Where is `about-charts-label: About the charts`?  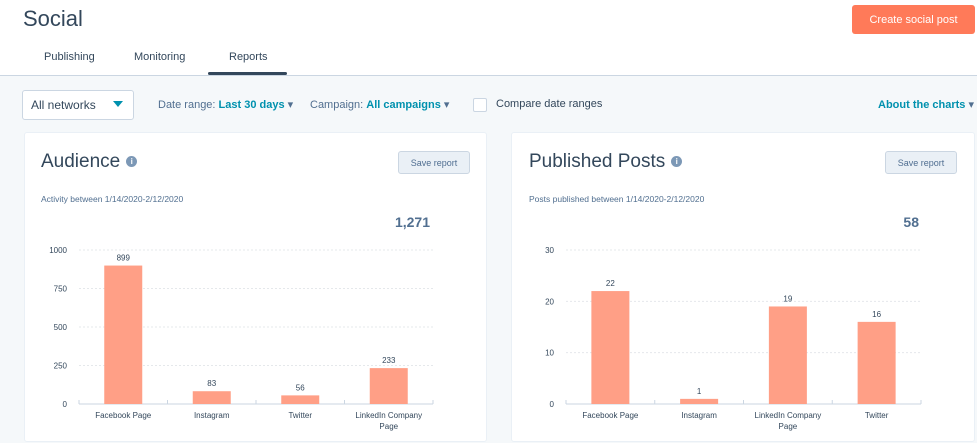
about-charts-label: About the charts is located at coordinates (922, 105).